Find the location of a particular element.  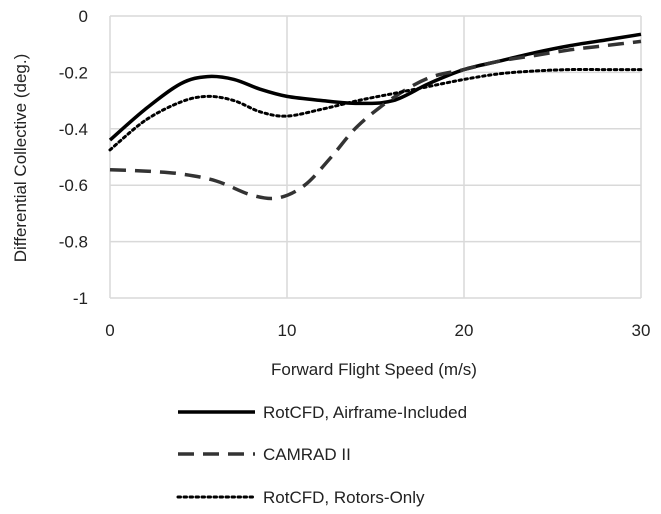

x-tick-label: 10 is located at coordinates (287, 330).